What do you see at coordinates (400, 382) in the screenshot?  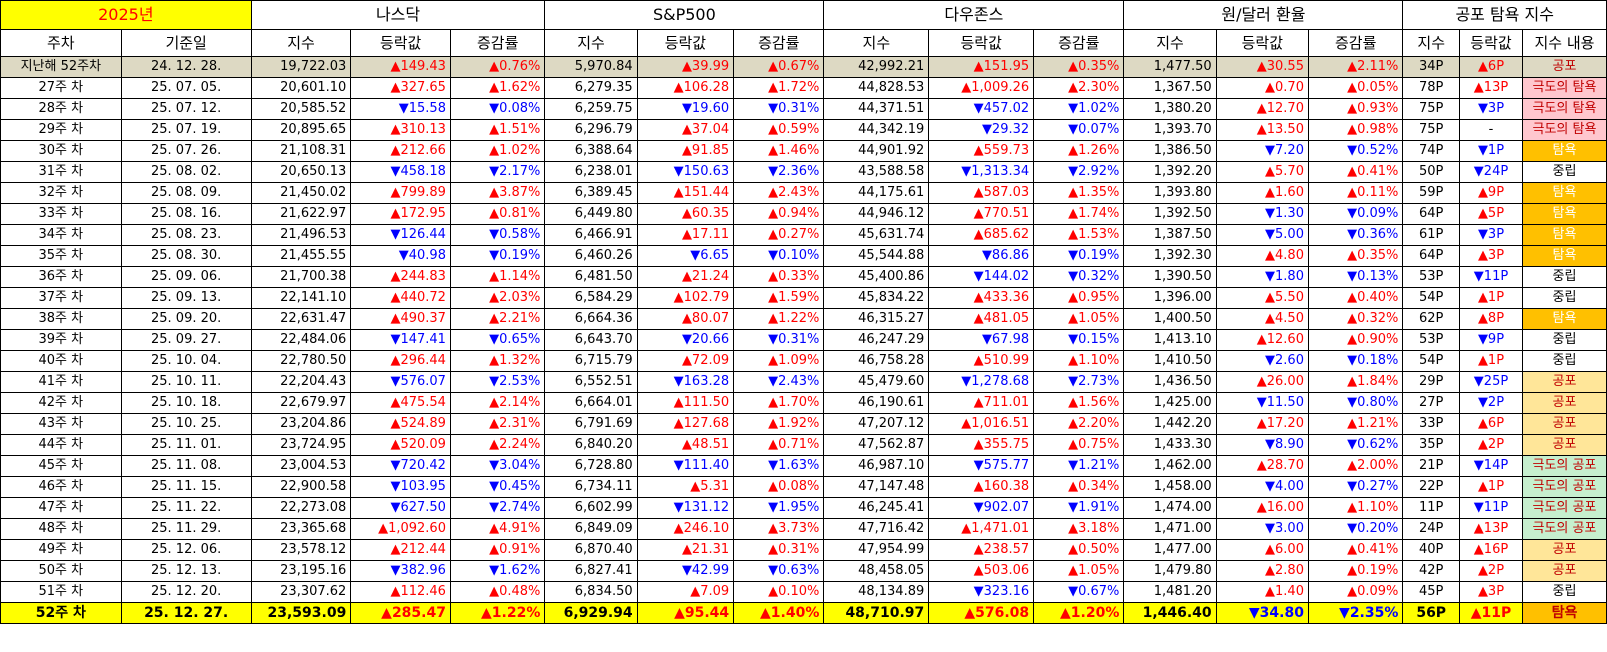 I see `nasdaq-change: ▼576.07` at bounding box center [400, 382].